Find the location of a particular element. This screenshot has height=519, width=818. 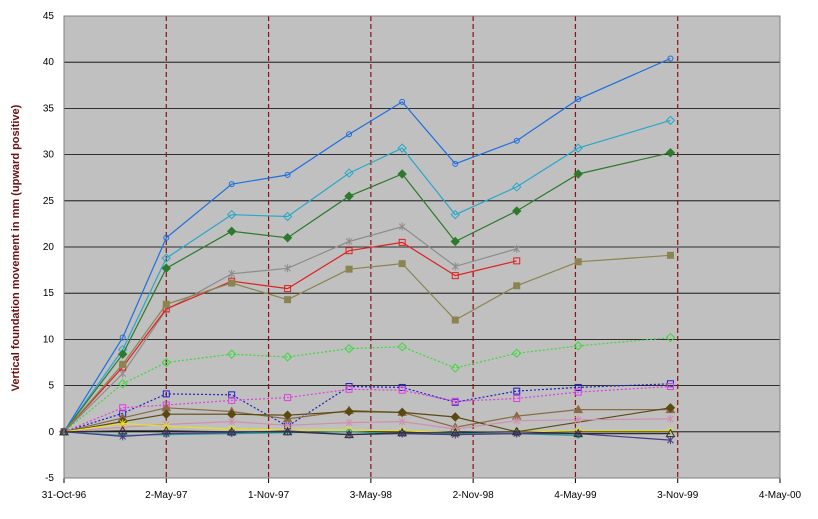

x-tick-label: 3-May-98 is located at coordinates (371, 495).